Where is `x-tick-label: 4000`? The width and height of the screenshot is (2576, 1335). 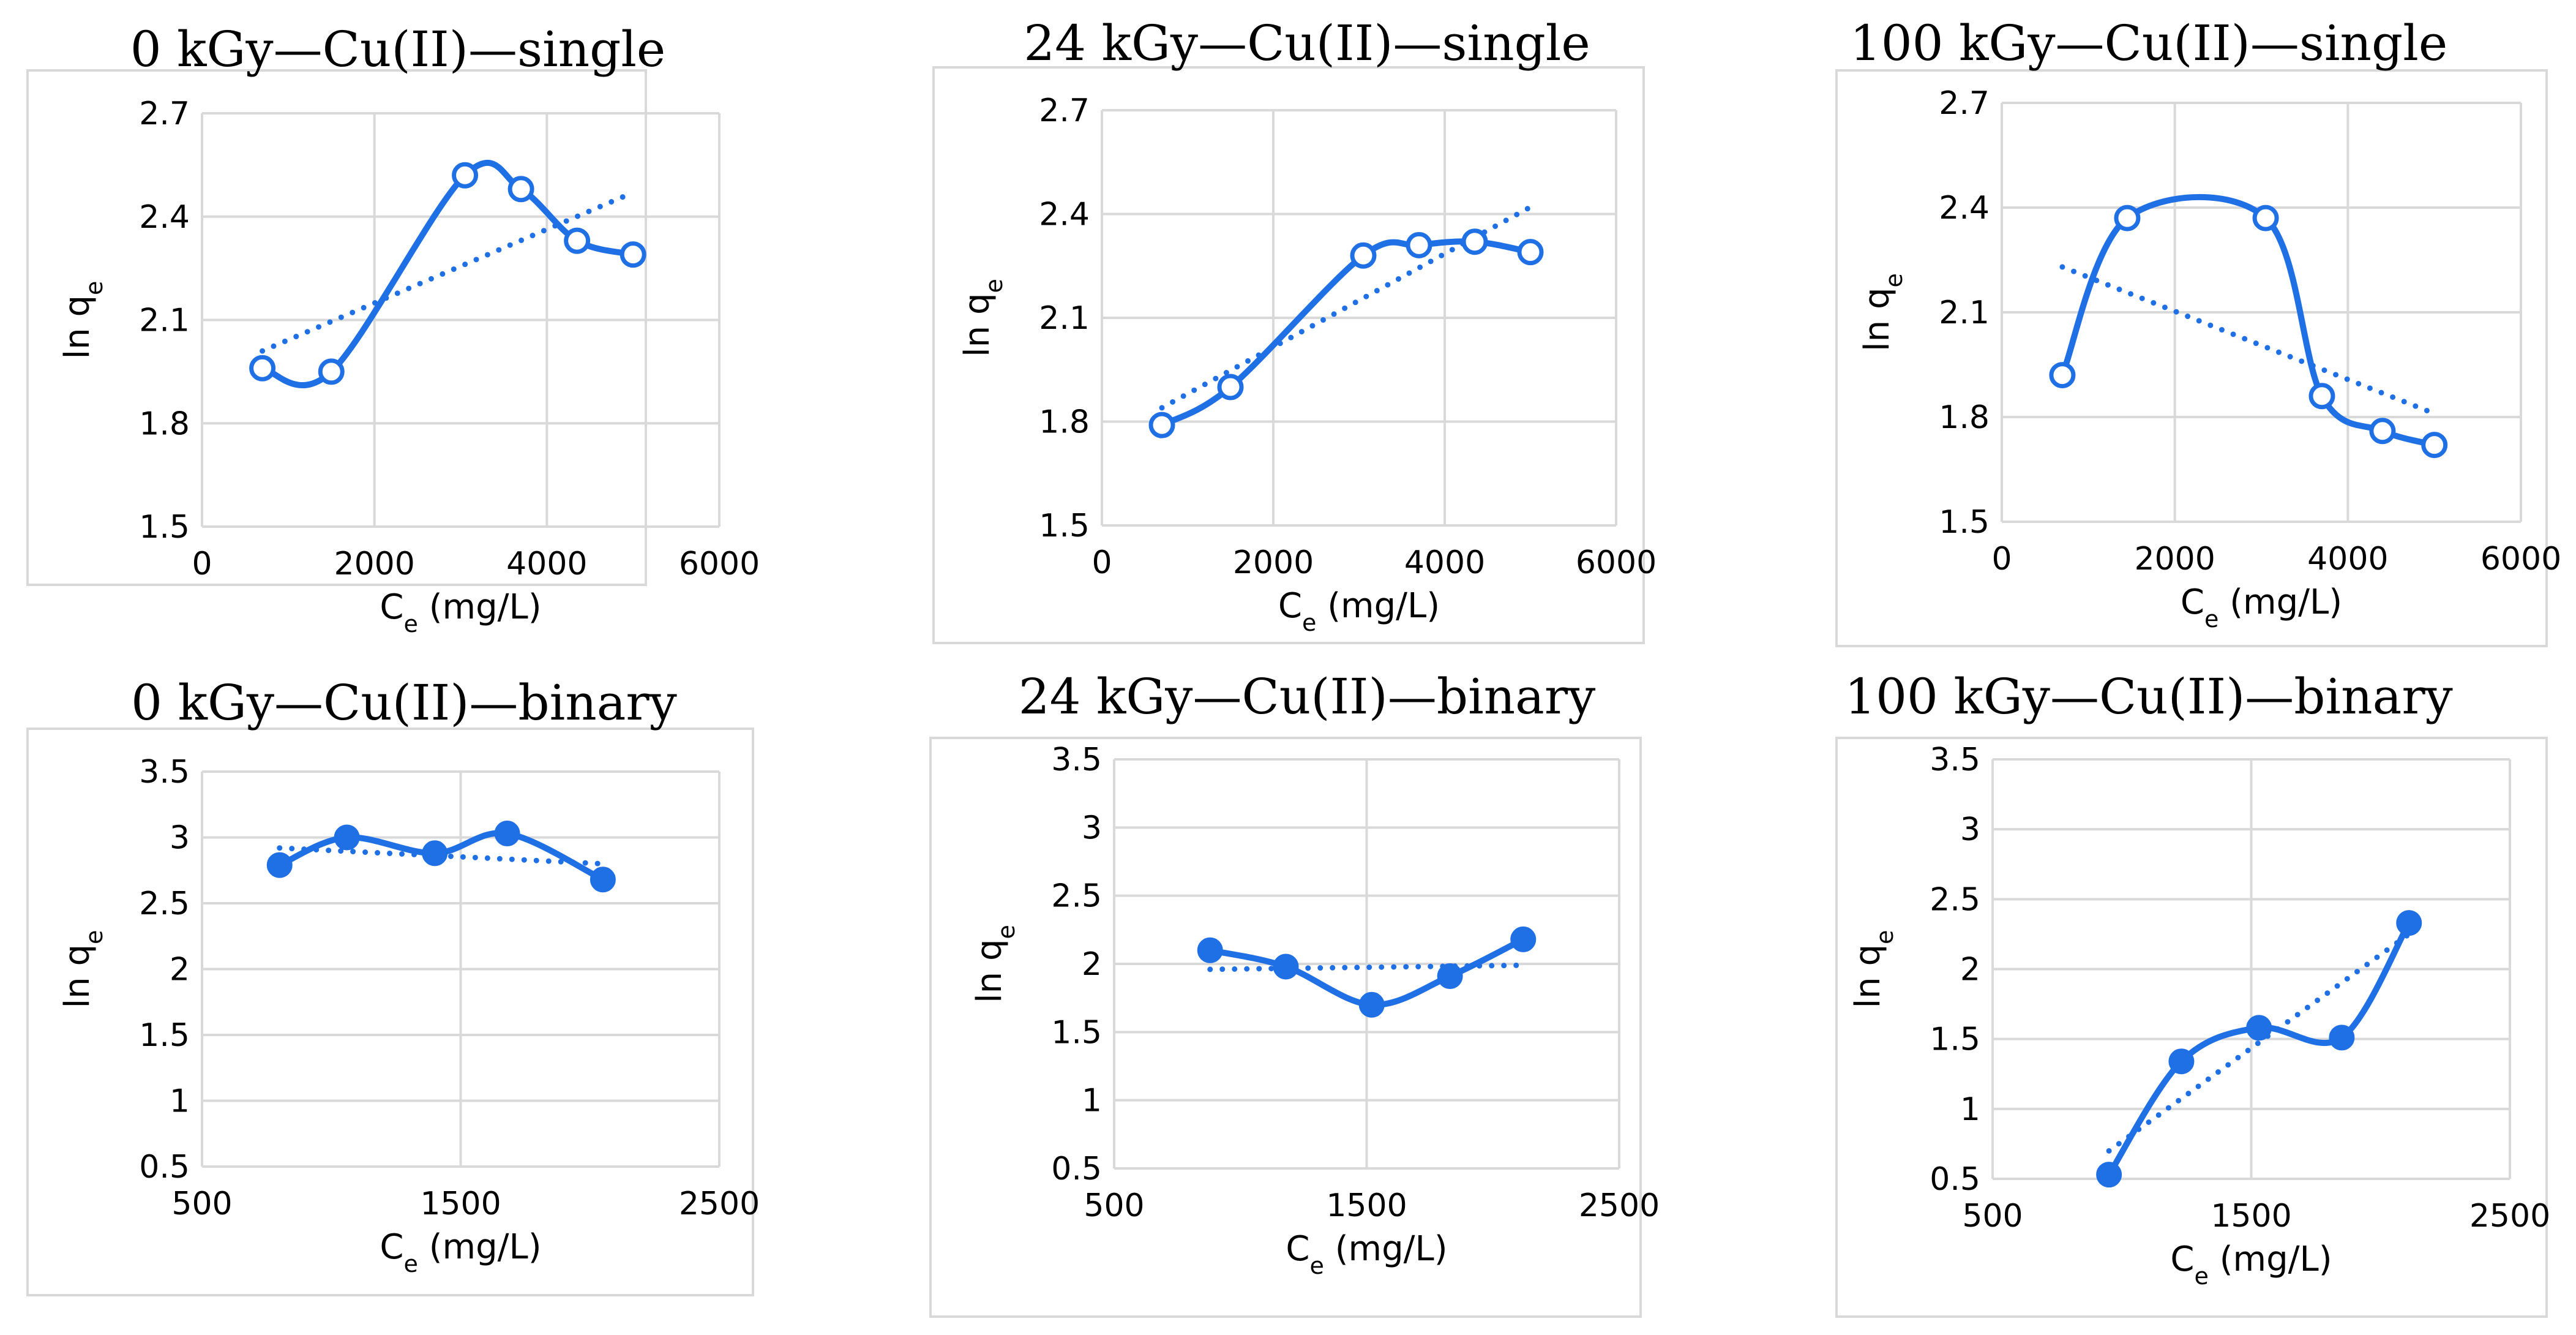
x-tick-label: 4000 is located at coordinates (1444, 562).